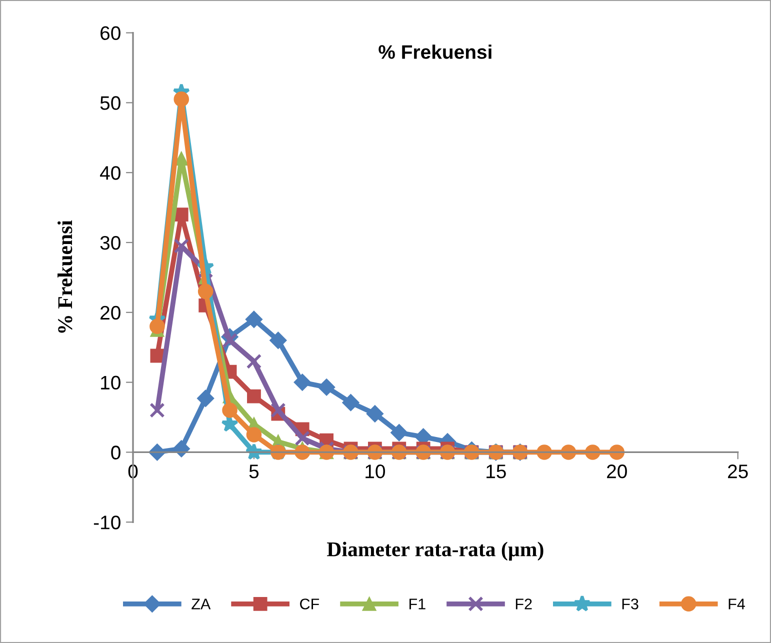  Describe the element at coordinates (435, 551) in the screenshot. I see `x-axis-title: Diameter rata-rata (µm)` at that location.